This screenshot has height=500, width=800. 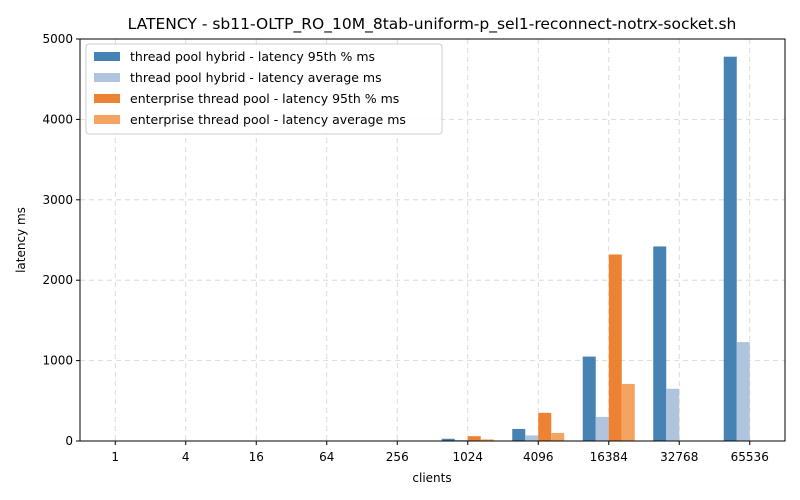 What do you see at coordinates (69, 441) in the screenshot?
I see `y-tick-label: 0` at bounding box center [69, 441].